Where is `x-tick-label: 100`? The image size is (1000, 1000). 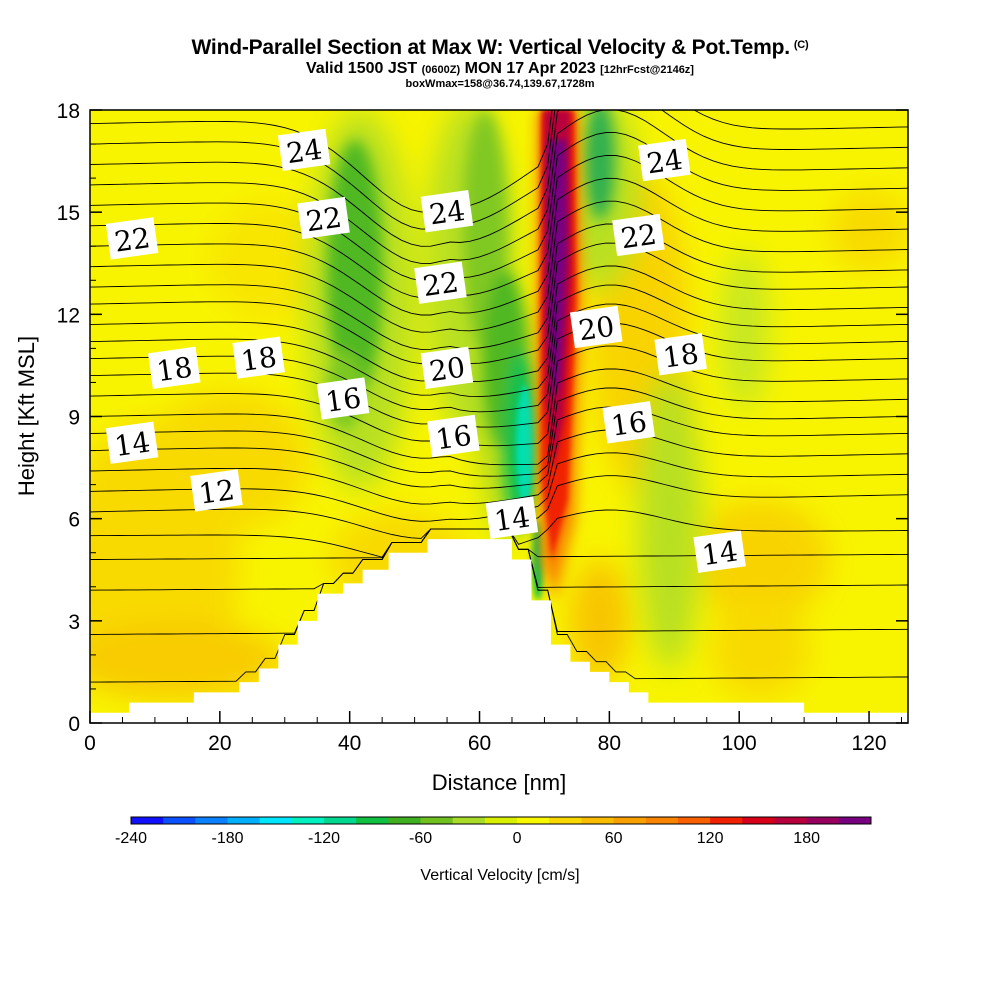 x-tick-label: 100 is located at coordinates (739, 743).